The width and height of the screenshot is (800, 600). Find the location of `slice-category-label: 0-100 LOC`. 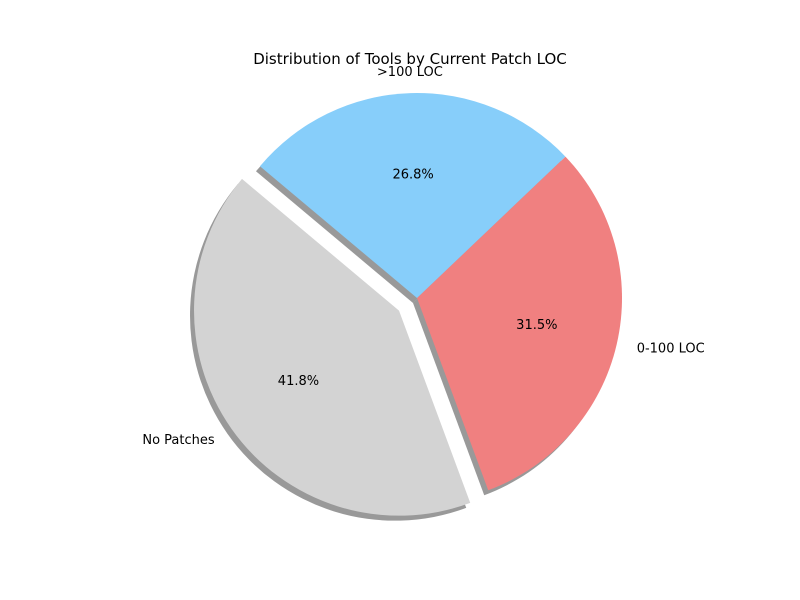

slice-category-label: 0-100 LOC is located at coordinates (671, 348).